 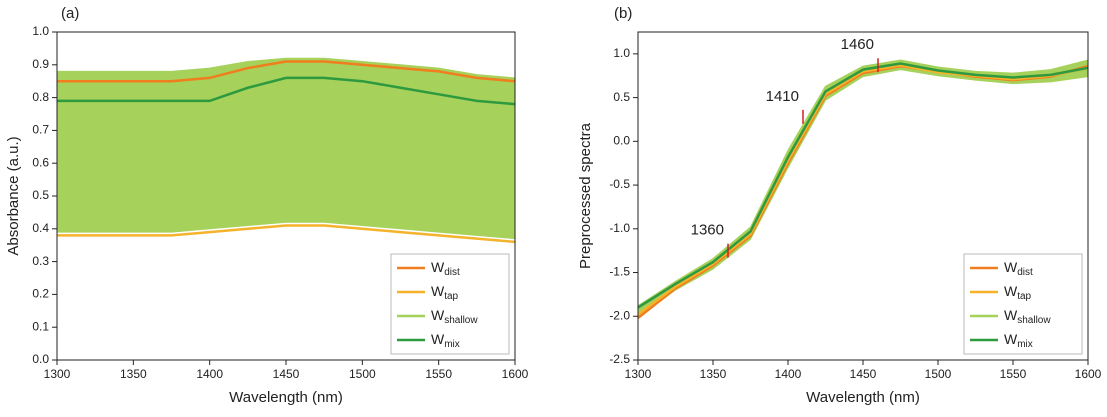 I want to click on y-tick-label: 0.4, so click(x=40, y=228).